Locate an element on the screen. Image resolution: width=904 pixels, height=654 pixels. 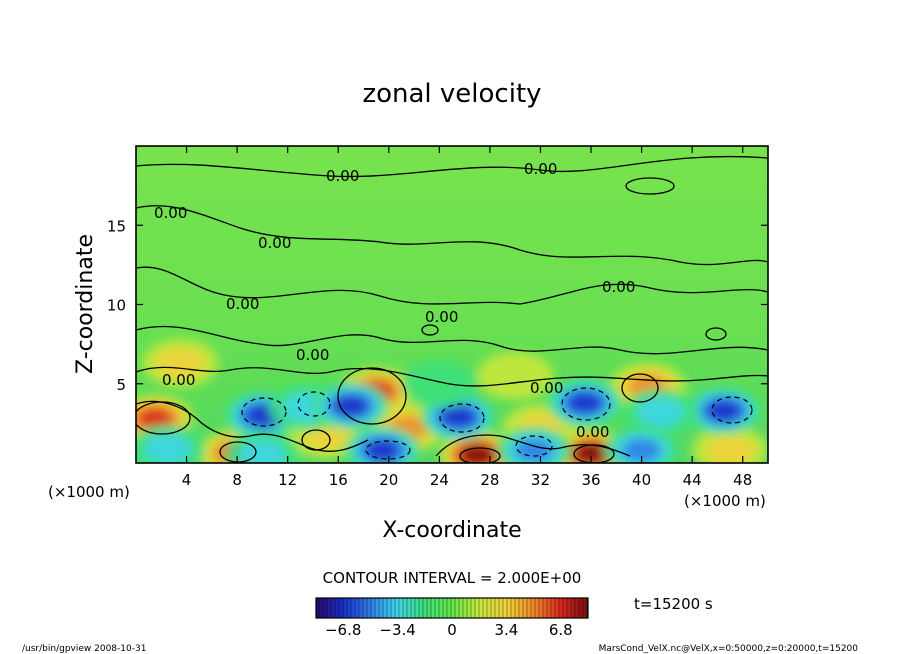
colorbar-tick-label: 6.8 is located at coordinates (561, 630).